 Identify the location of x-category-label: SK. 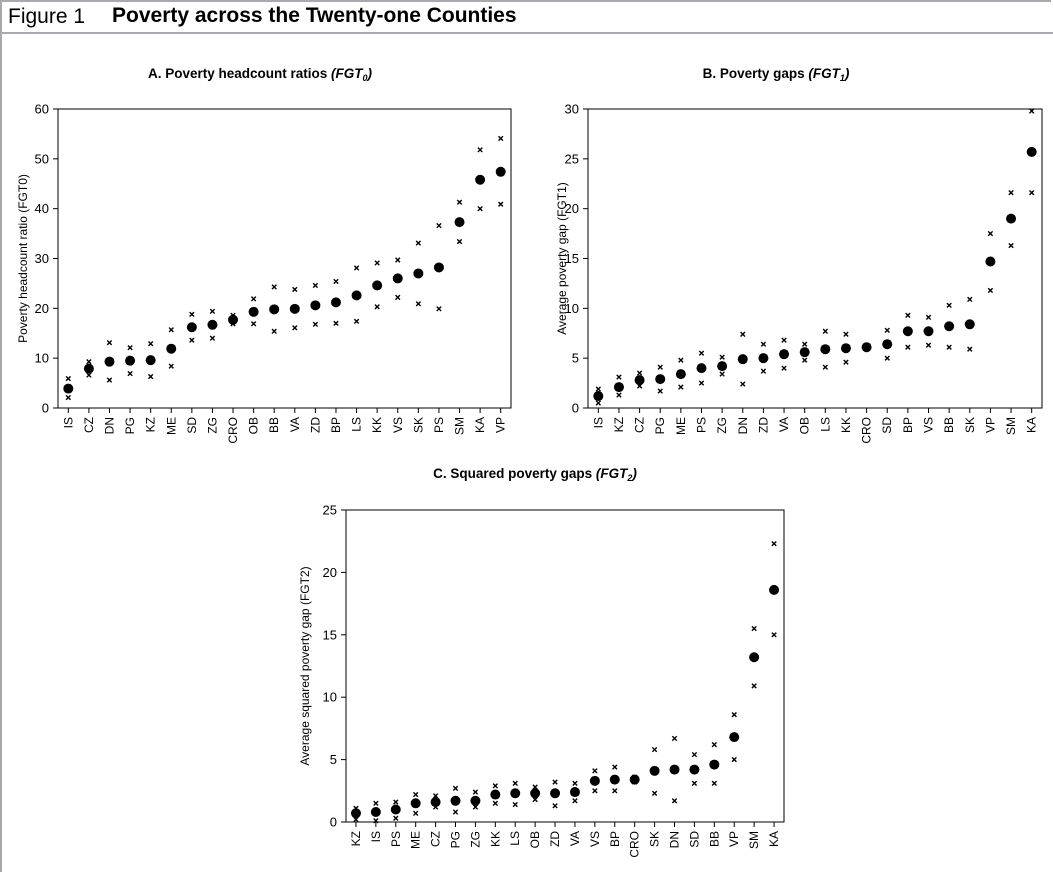
(970, 425).